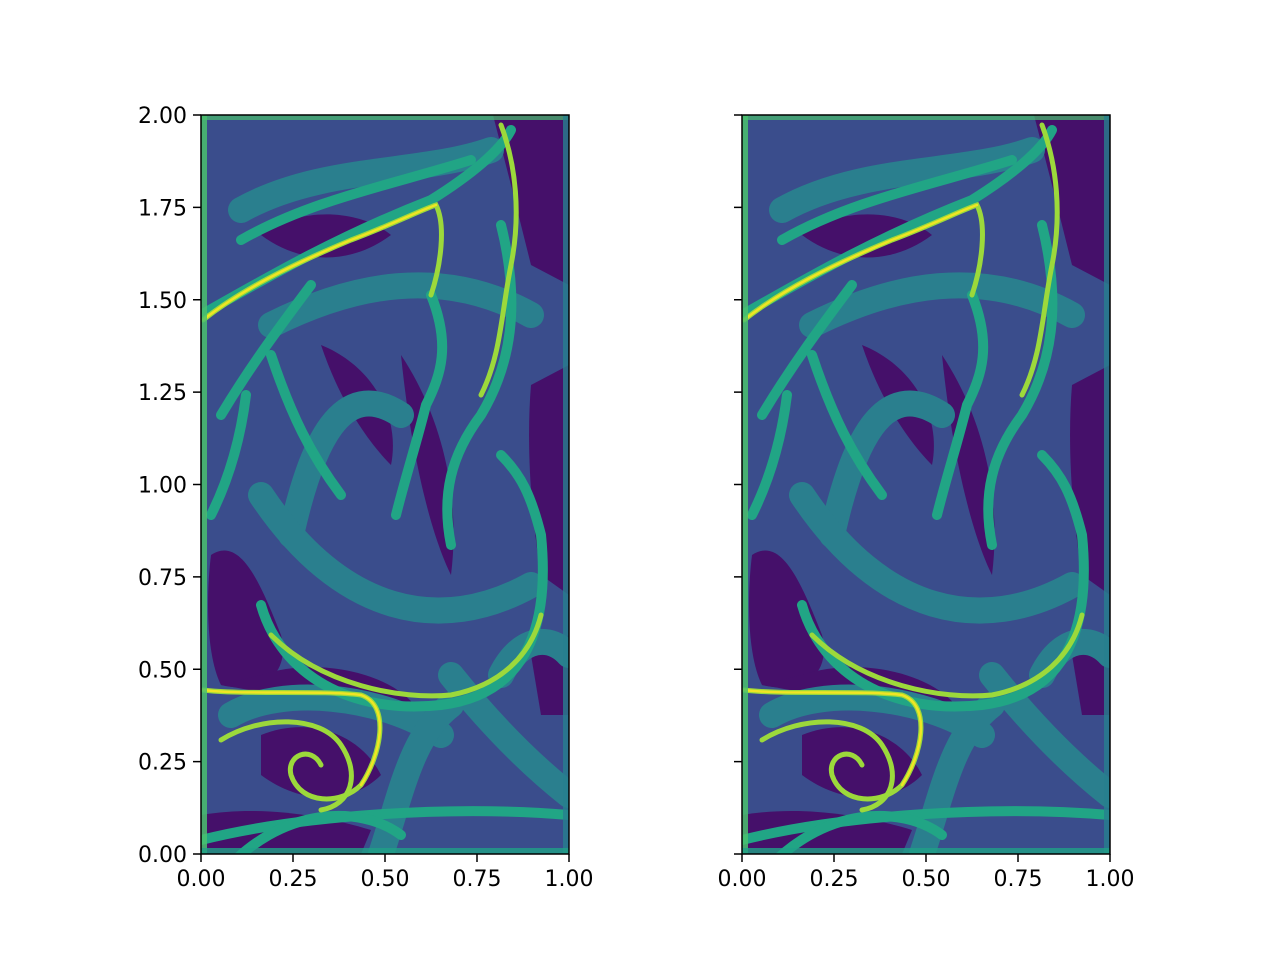  I want to click on right-y-ticks, so click(738, 484).